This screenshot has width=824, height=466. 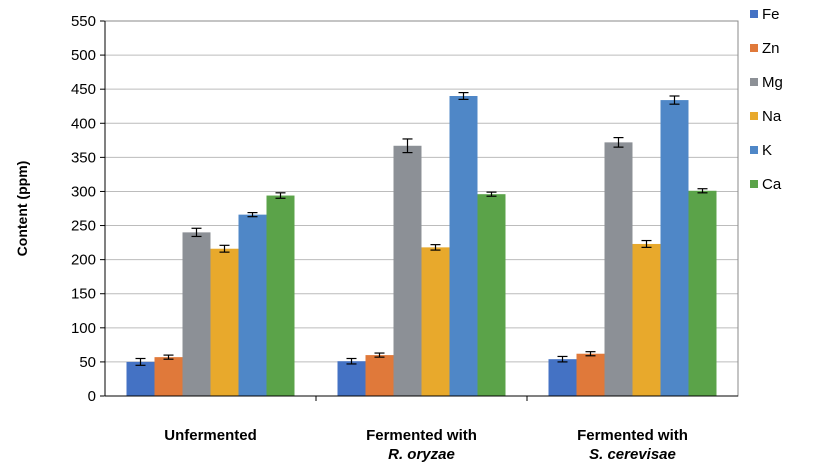 What do you see at coordinates (754, 184) in the screenshot?
I see `legend-swatch-ca` at bounding box center [754, 184].